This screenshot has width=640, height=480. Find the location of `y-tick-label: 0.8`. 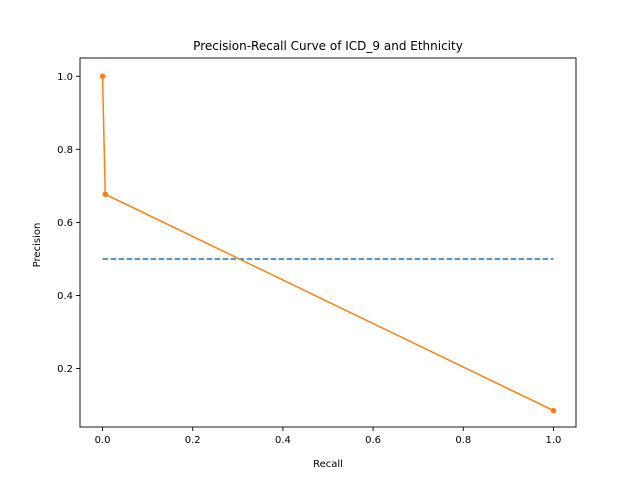

y-tick-label: 0.8 is located at coordinates (65, 150).